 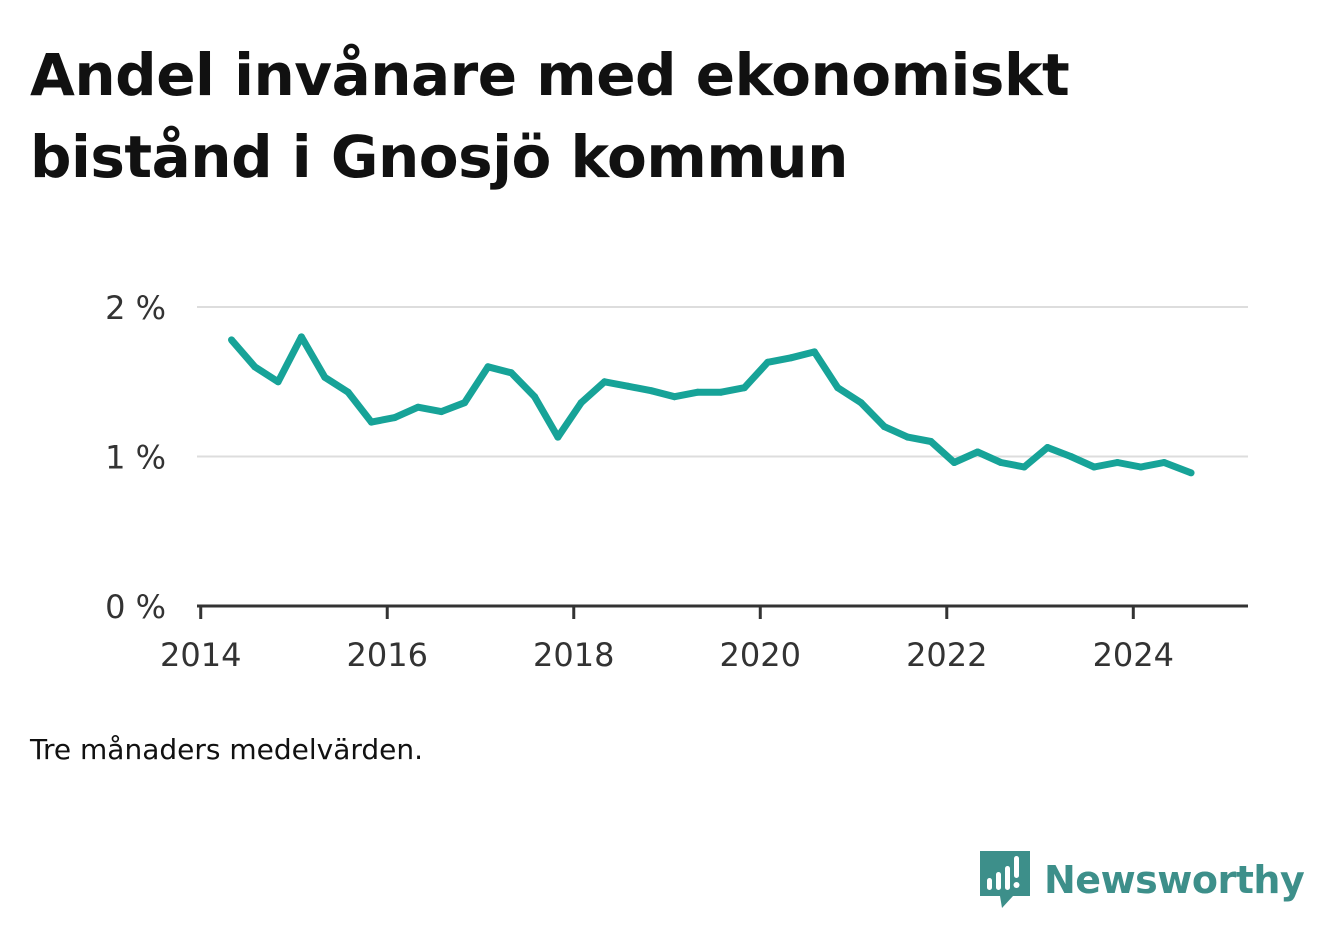 I want to click on bar-chart-speech-bubble-icon, so click(x=1005, y=879).